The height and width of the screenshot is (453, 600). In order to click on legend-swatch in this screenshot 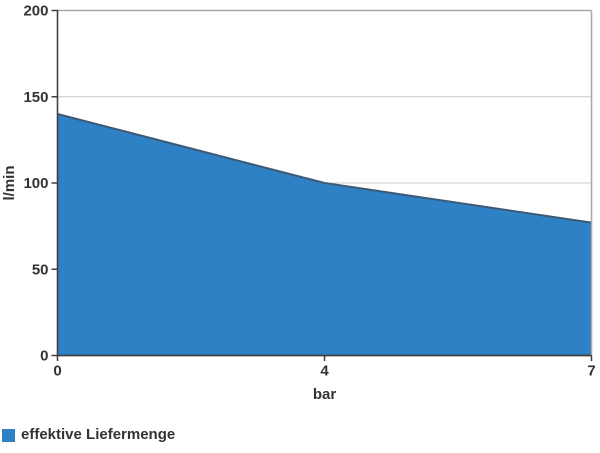, I will do `click(8, 435)`.